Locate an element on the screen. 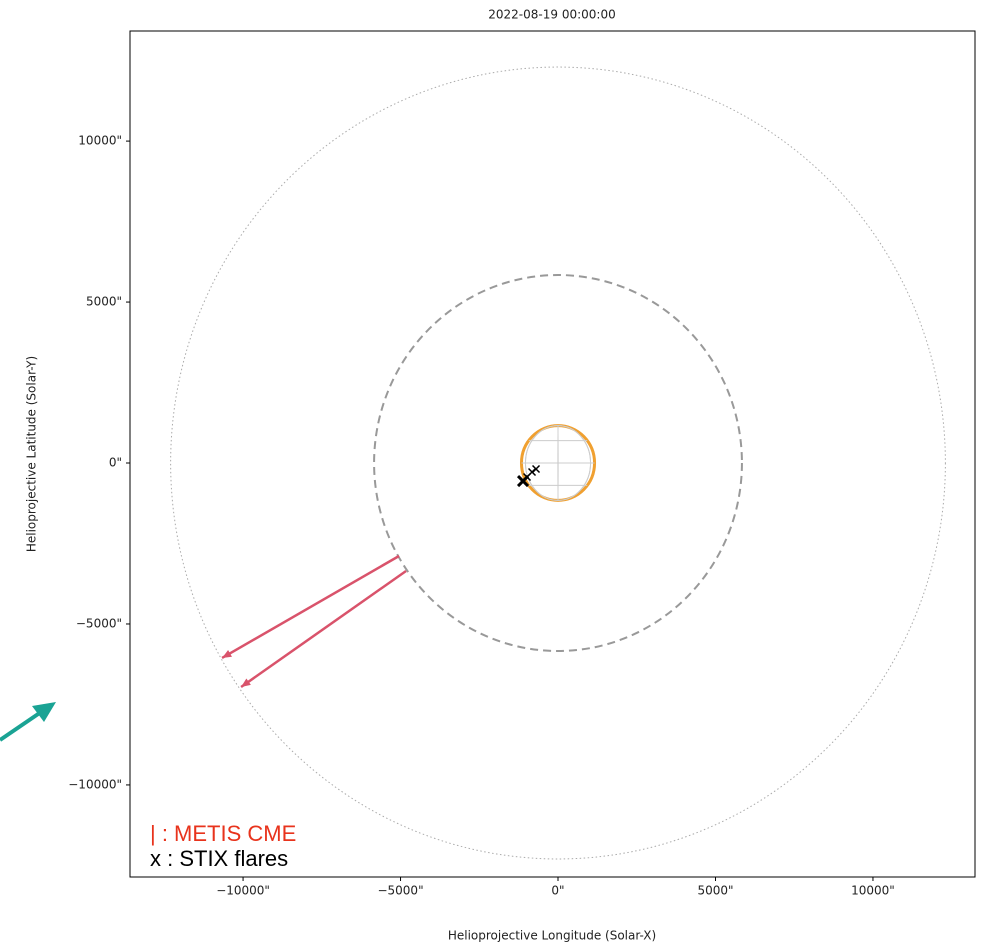 This screenshot has height=945, width=996. chart-title: 2022-08-19 00:00:00 is located at coordinates (551, 15).